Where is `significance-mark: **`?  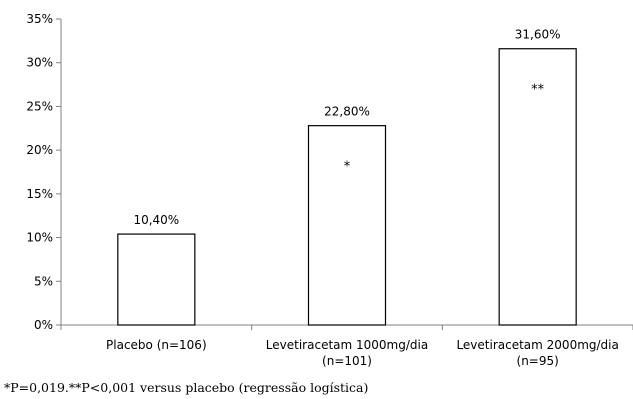
significance-mark: ** is located at coordinates (538, 90).